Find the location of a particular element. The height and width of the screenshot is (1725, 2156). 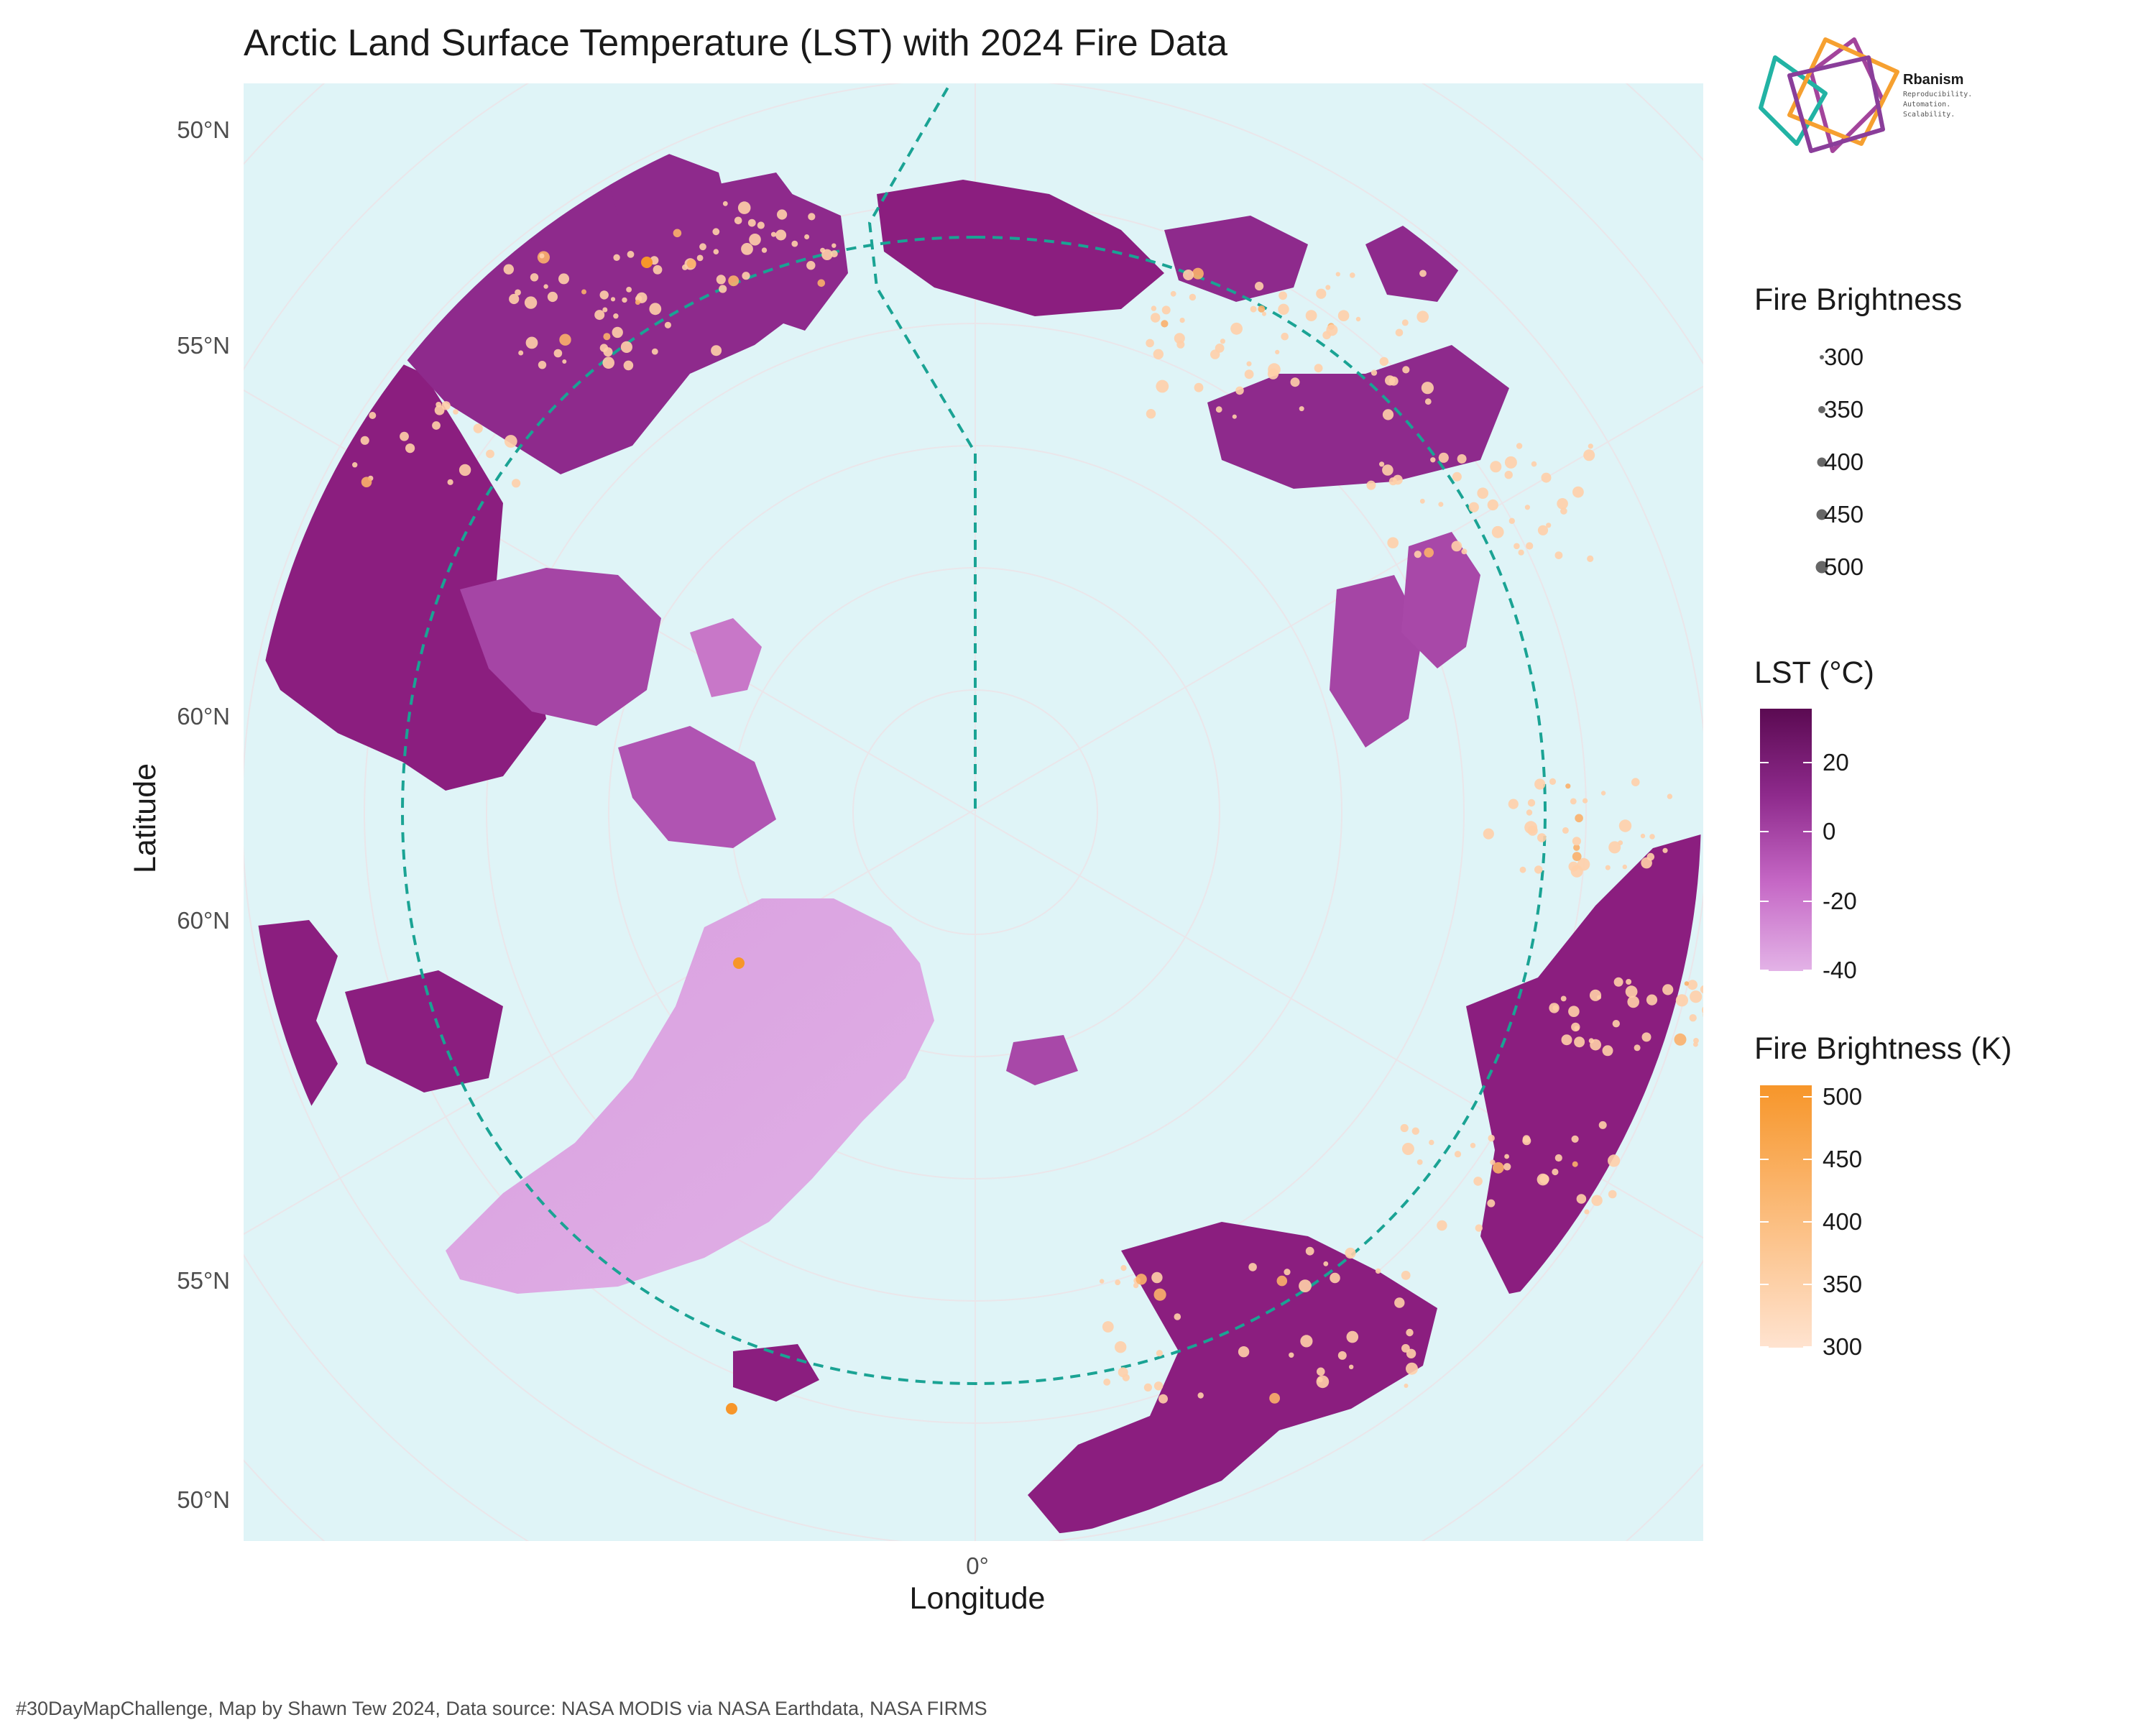

land-siberia-top-r is located at coordinates (1236, 259).